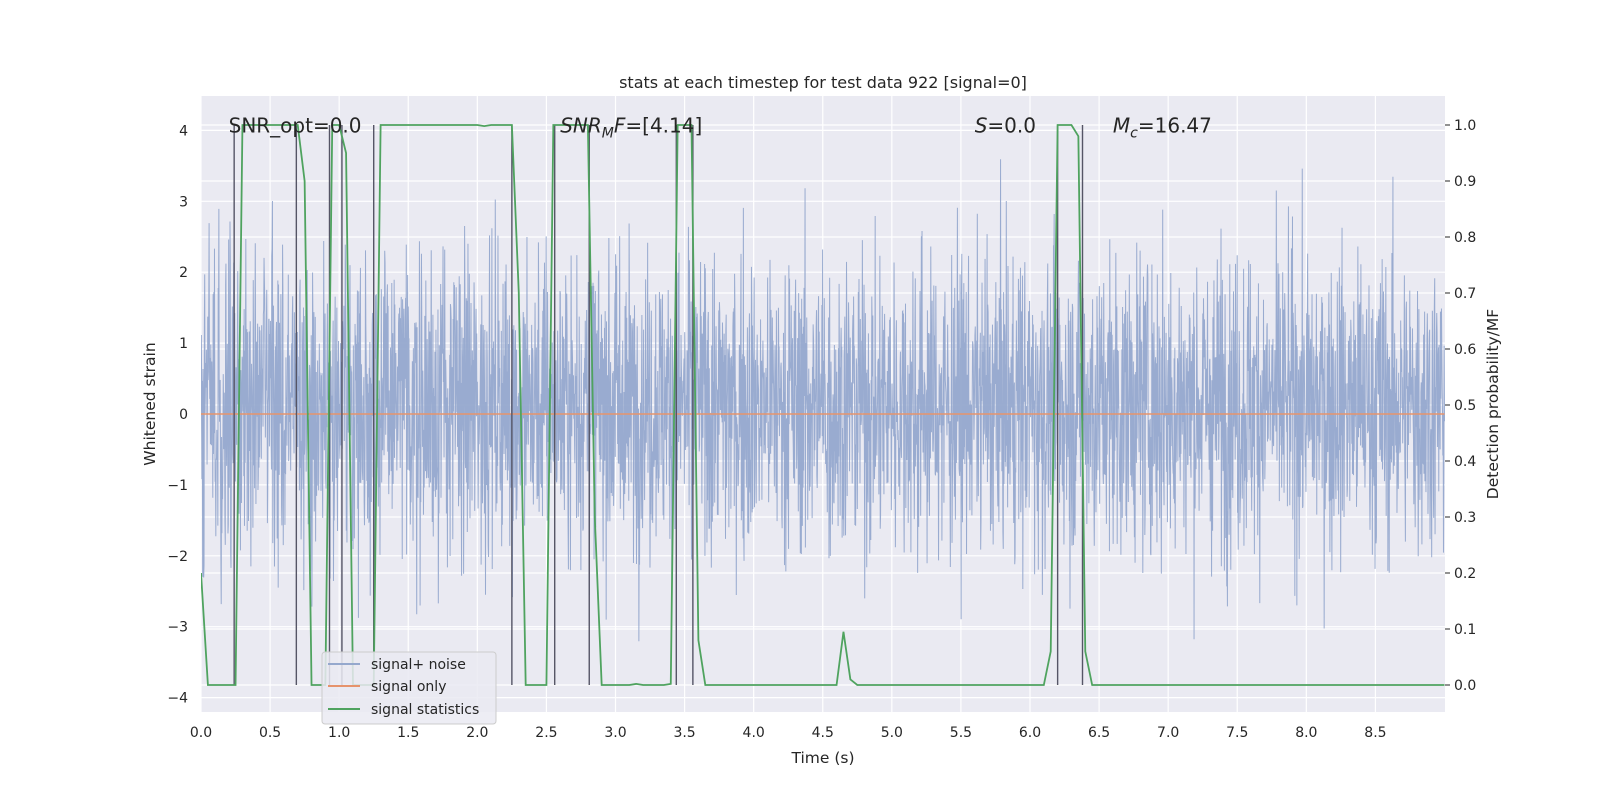  What do you see at coordinates (1237, 733) in the screenshot?
I see `x-tick-label: 7.5` at bounding box center [1237, 733].